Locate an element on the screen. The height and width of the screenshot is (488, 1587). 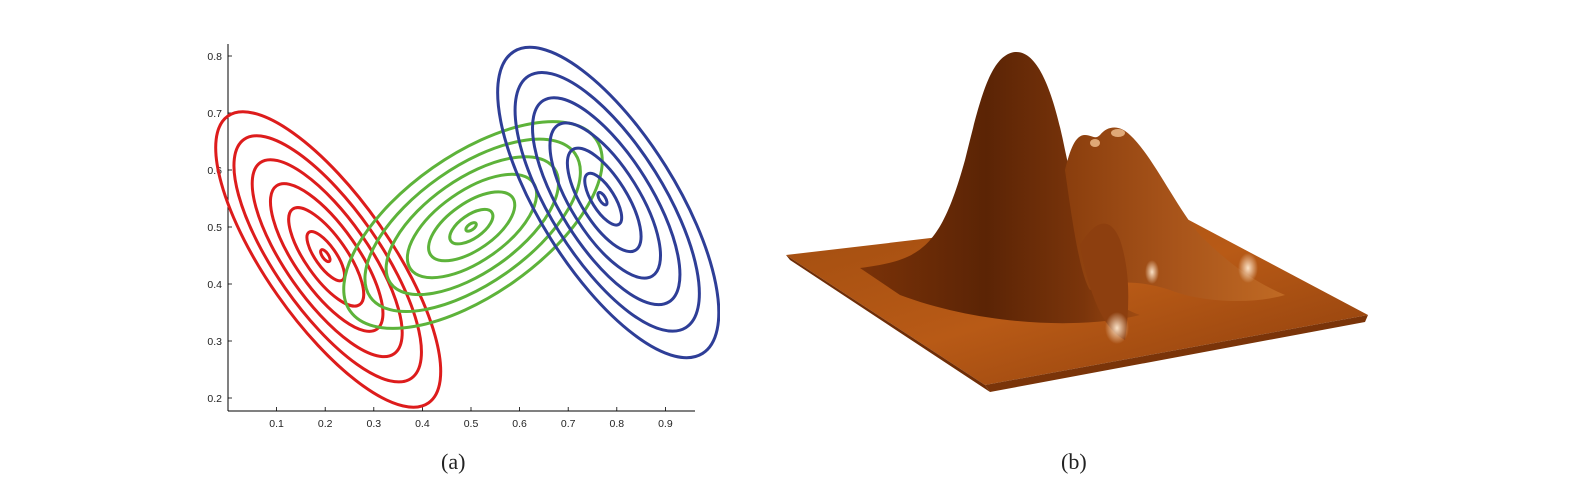
x-tick-label: 0.6 is located at coordinates (519, 424).